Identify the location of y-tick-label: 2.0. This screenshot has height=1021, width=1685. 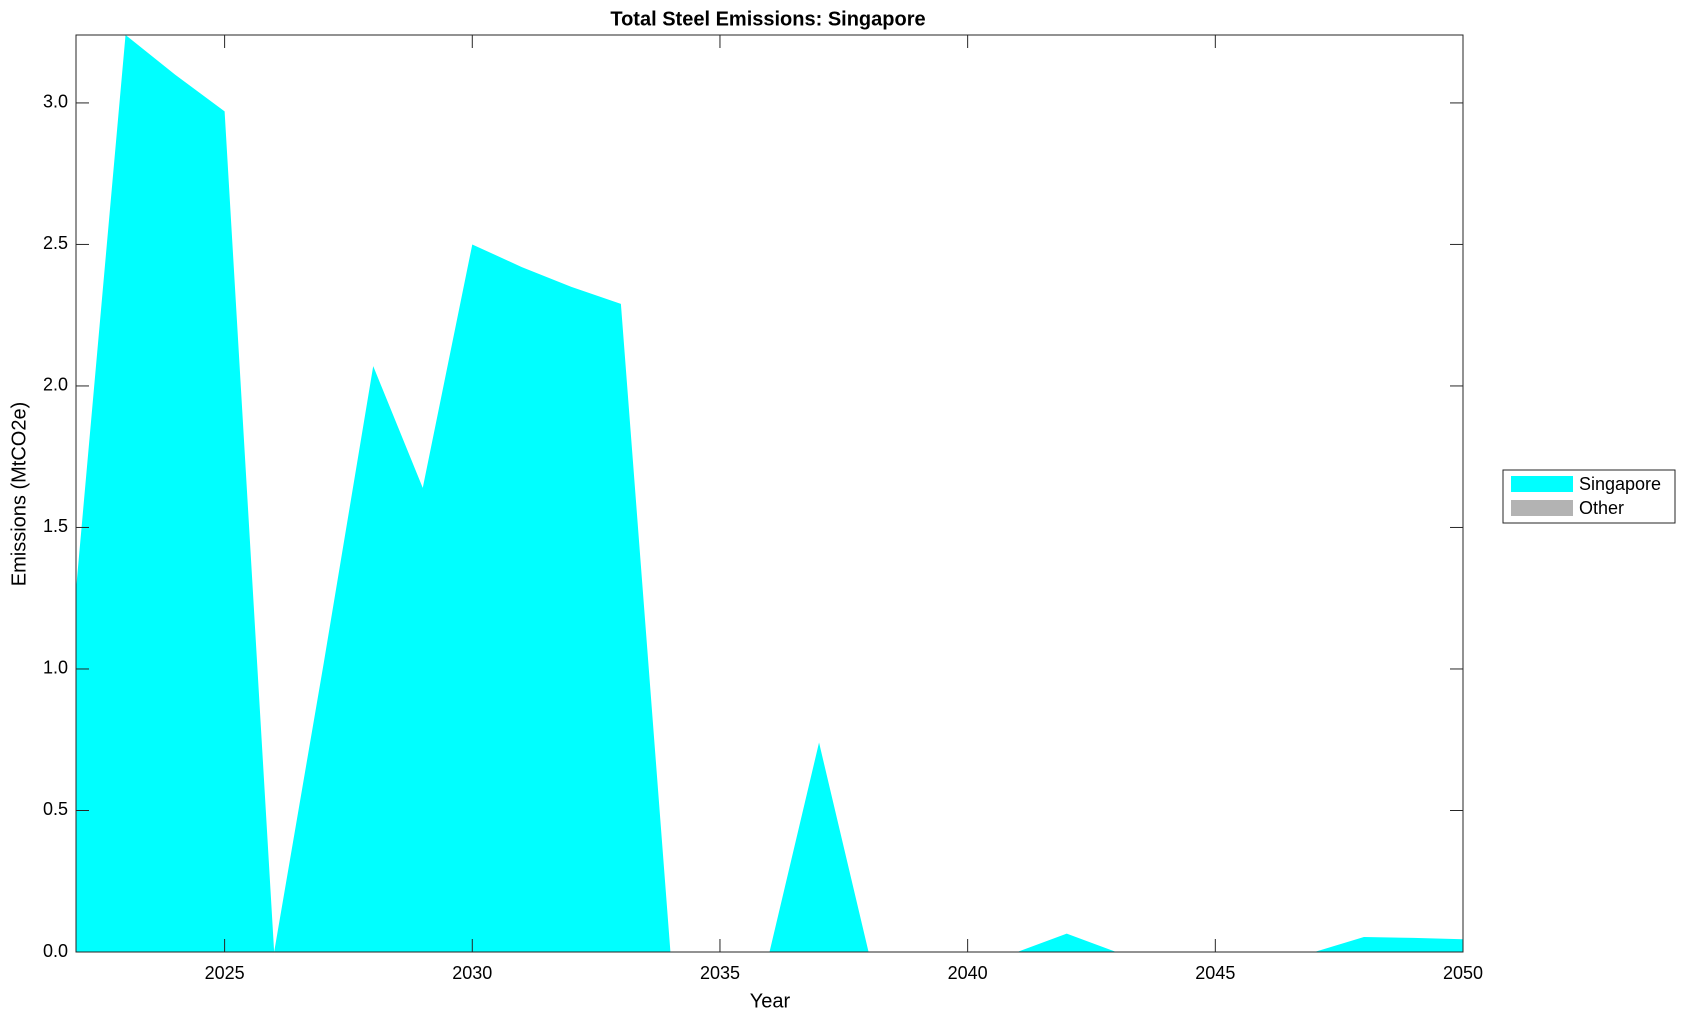
(55, 385).